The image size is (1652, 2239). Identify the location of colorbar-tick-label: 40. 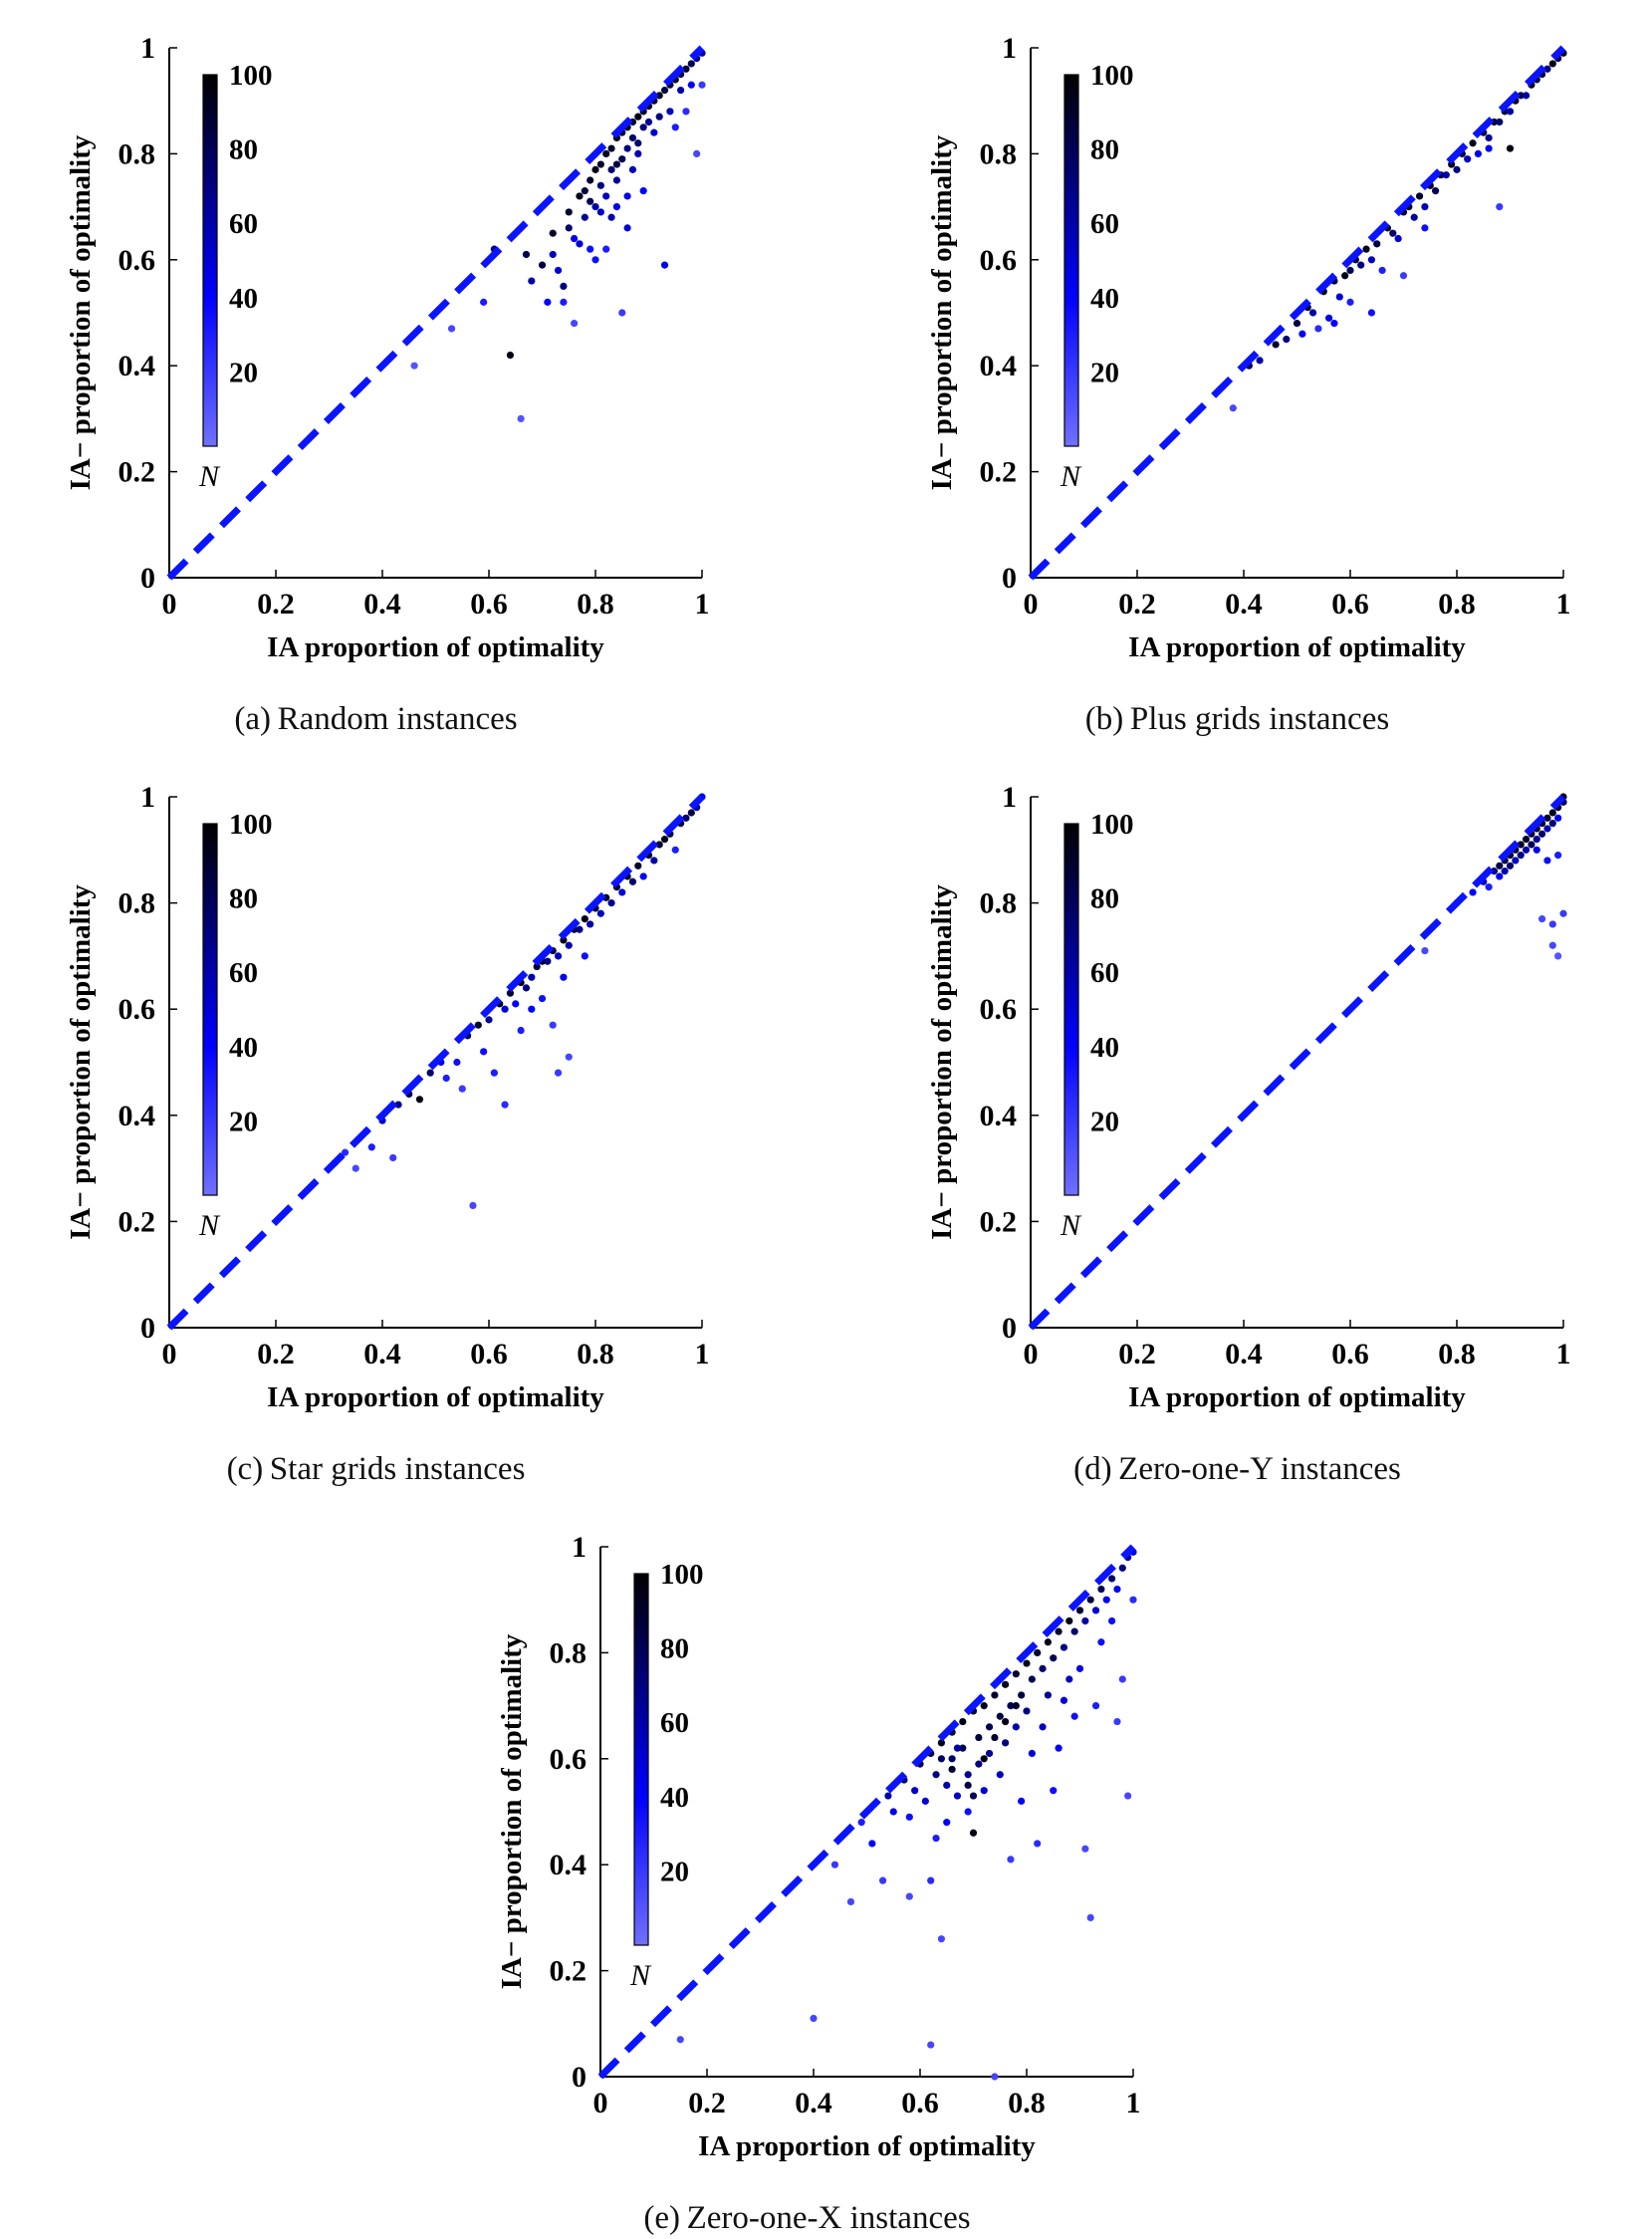
(675, 1798).